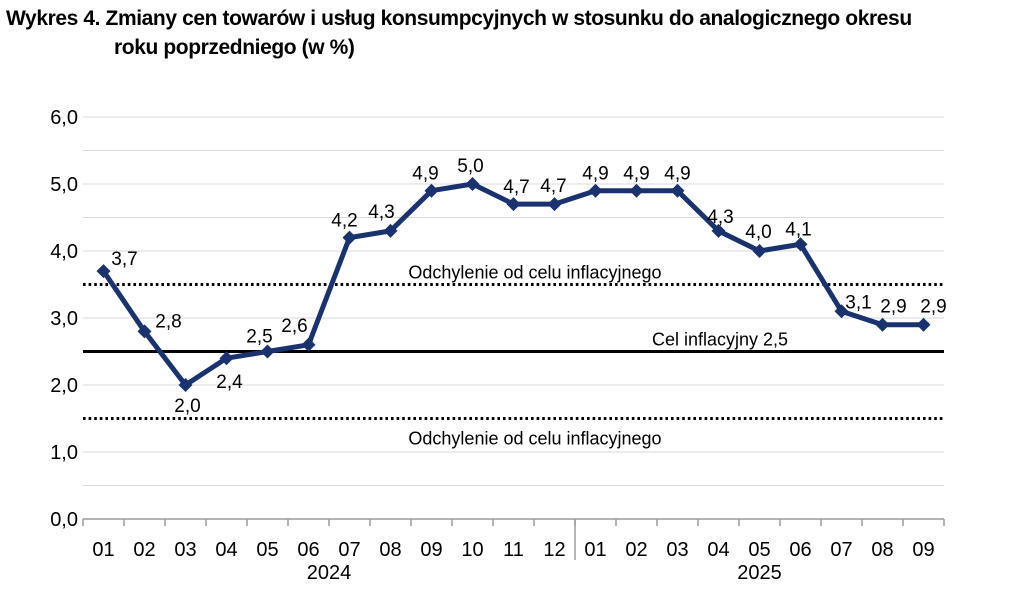 This screenshot has width=1024, height=596. I want to click on x-axis-year-label: 2024, so click(329, 573).